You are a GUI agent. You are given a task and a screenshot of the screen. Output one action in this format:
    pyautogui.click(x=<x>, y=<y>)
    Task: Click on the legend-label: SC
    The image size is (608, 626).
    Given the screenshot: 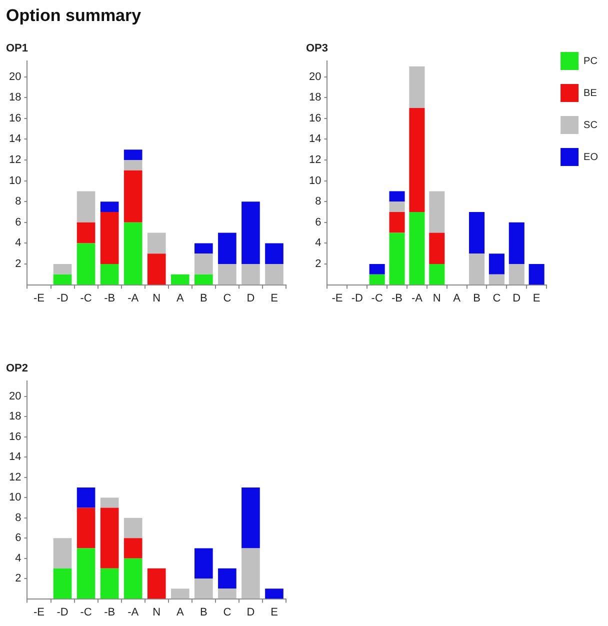 What is the action you would take?
    pyautogui.click(x=591, y=125)
    